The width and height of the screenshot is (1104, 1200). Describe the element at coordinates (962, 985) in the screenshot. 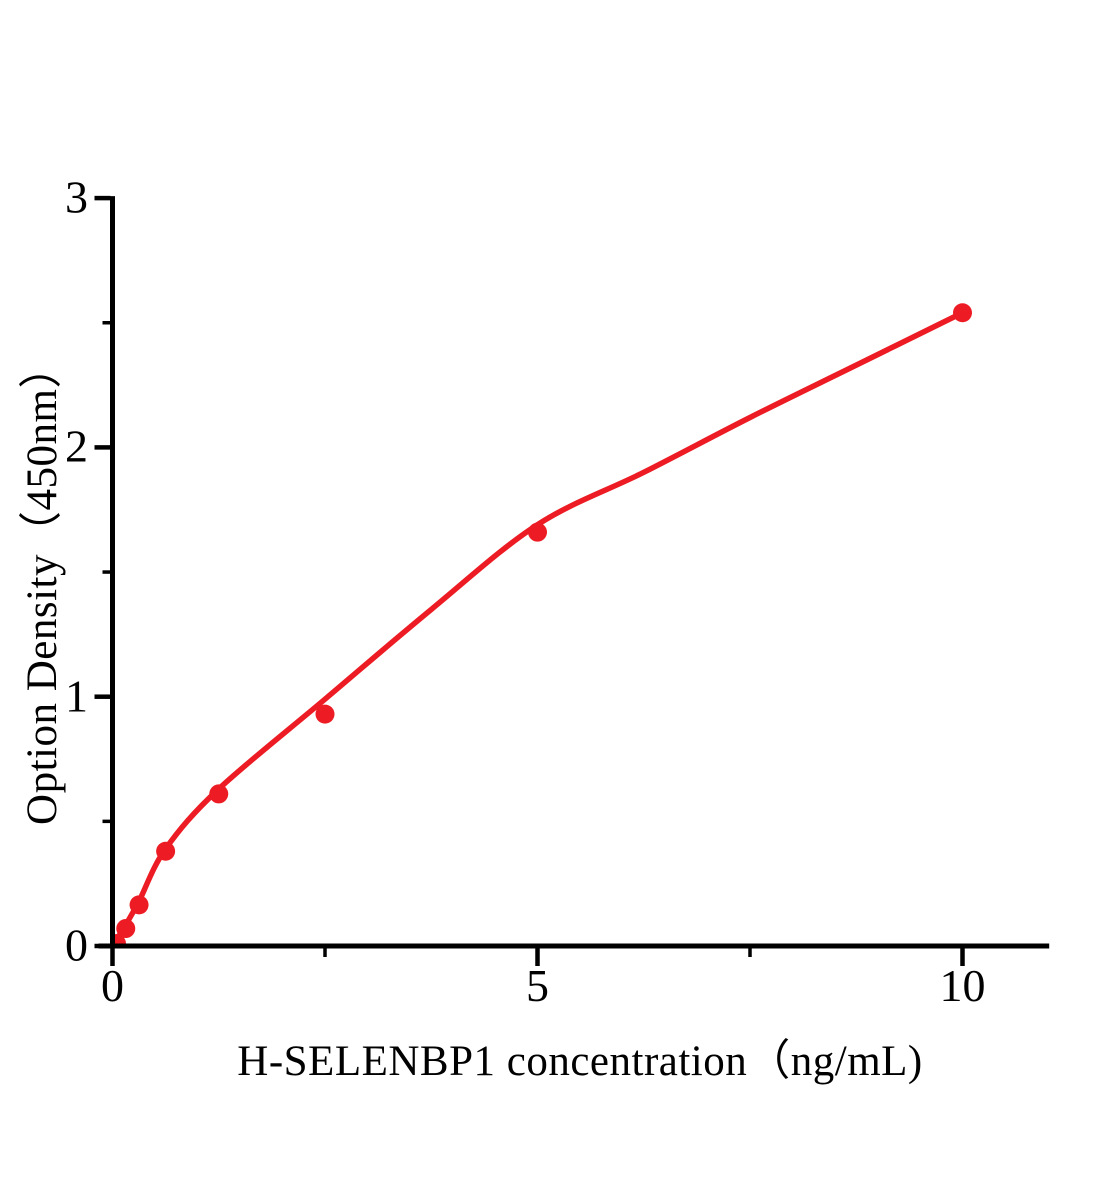

I see `x-tick-label: 10` at that location.